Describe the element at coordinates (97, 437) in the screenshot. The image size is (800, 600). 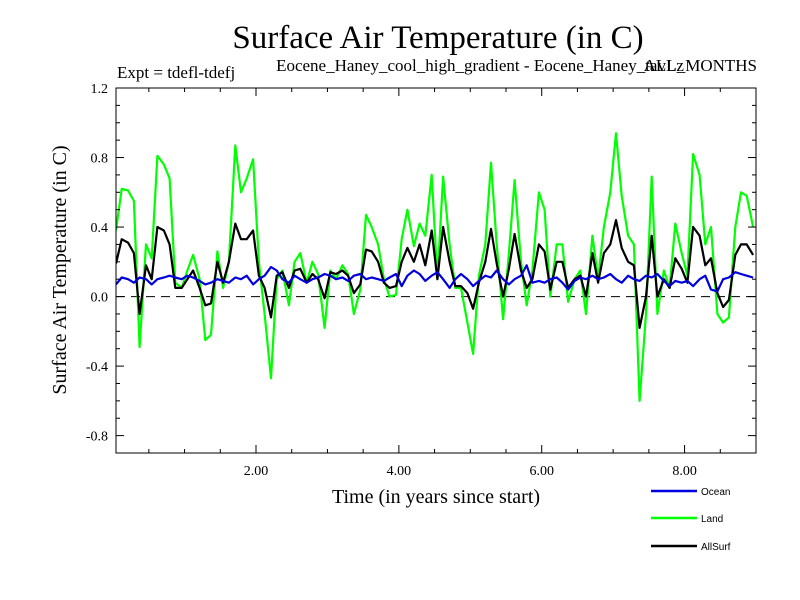
I see `y-tick-label: -0.8` at that location.